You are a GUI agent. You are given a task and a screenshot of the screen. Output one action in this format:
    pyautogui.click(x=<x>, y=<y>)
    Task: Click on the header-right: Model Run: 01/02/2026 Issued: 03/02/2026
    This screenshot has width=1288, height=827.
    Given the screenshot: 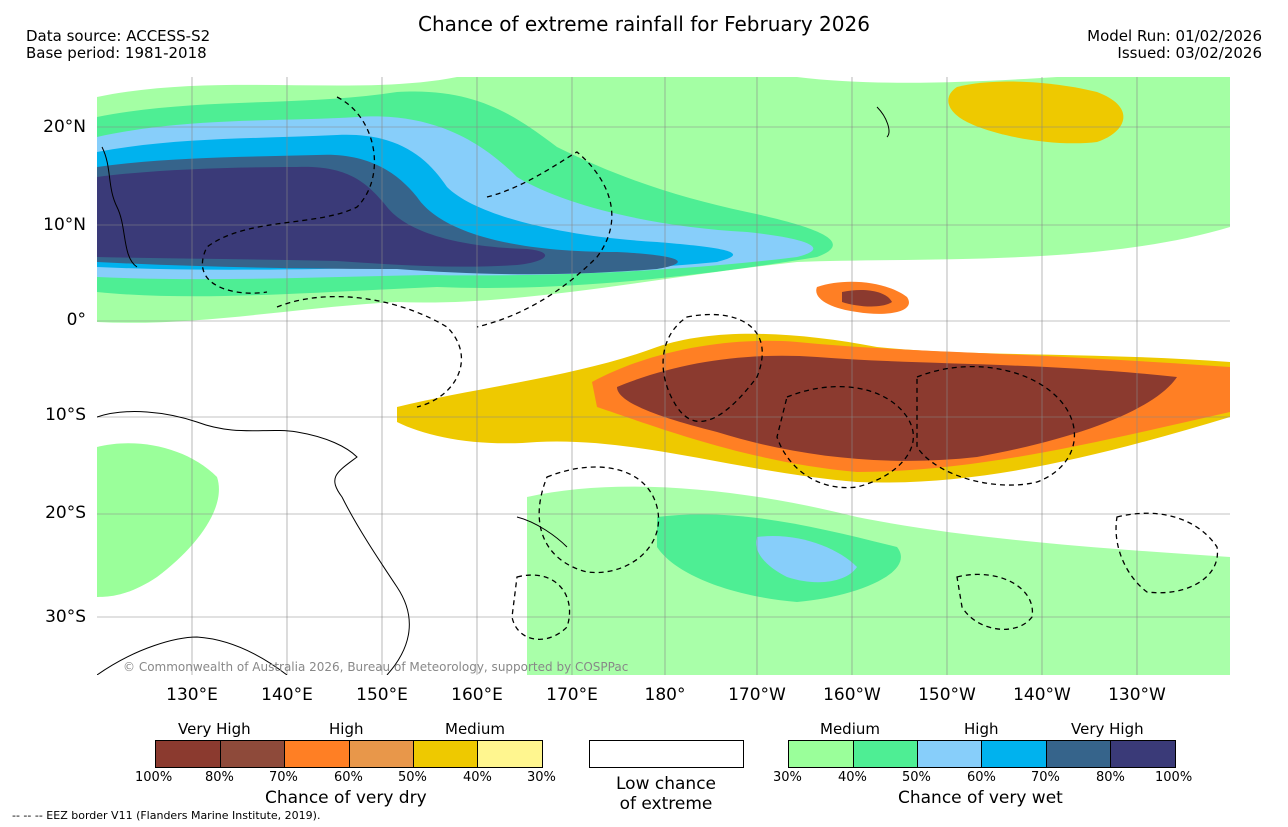 What is the action you would take?
    pyautogui.click(x=1174, y=45)
    